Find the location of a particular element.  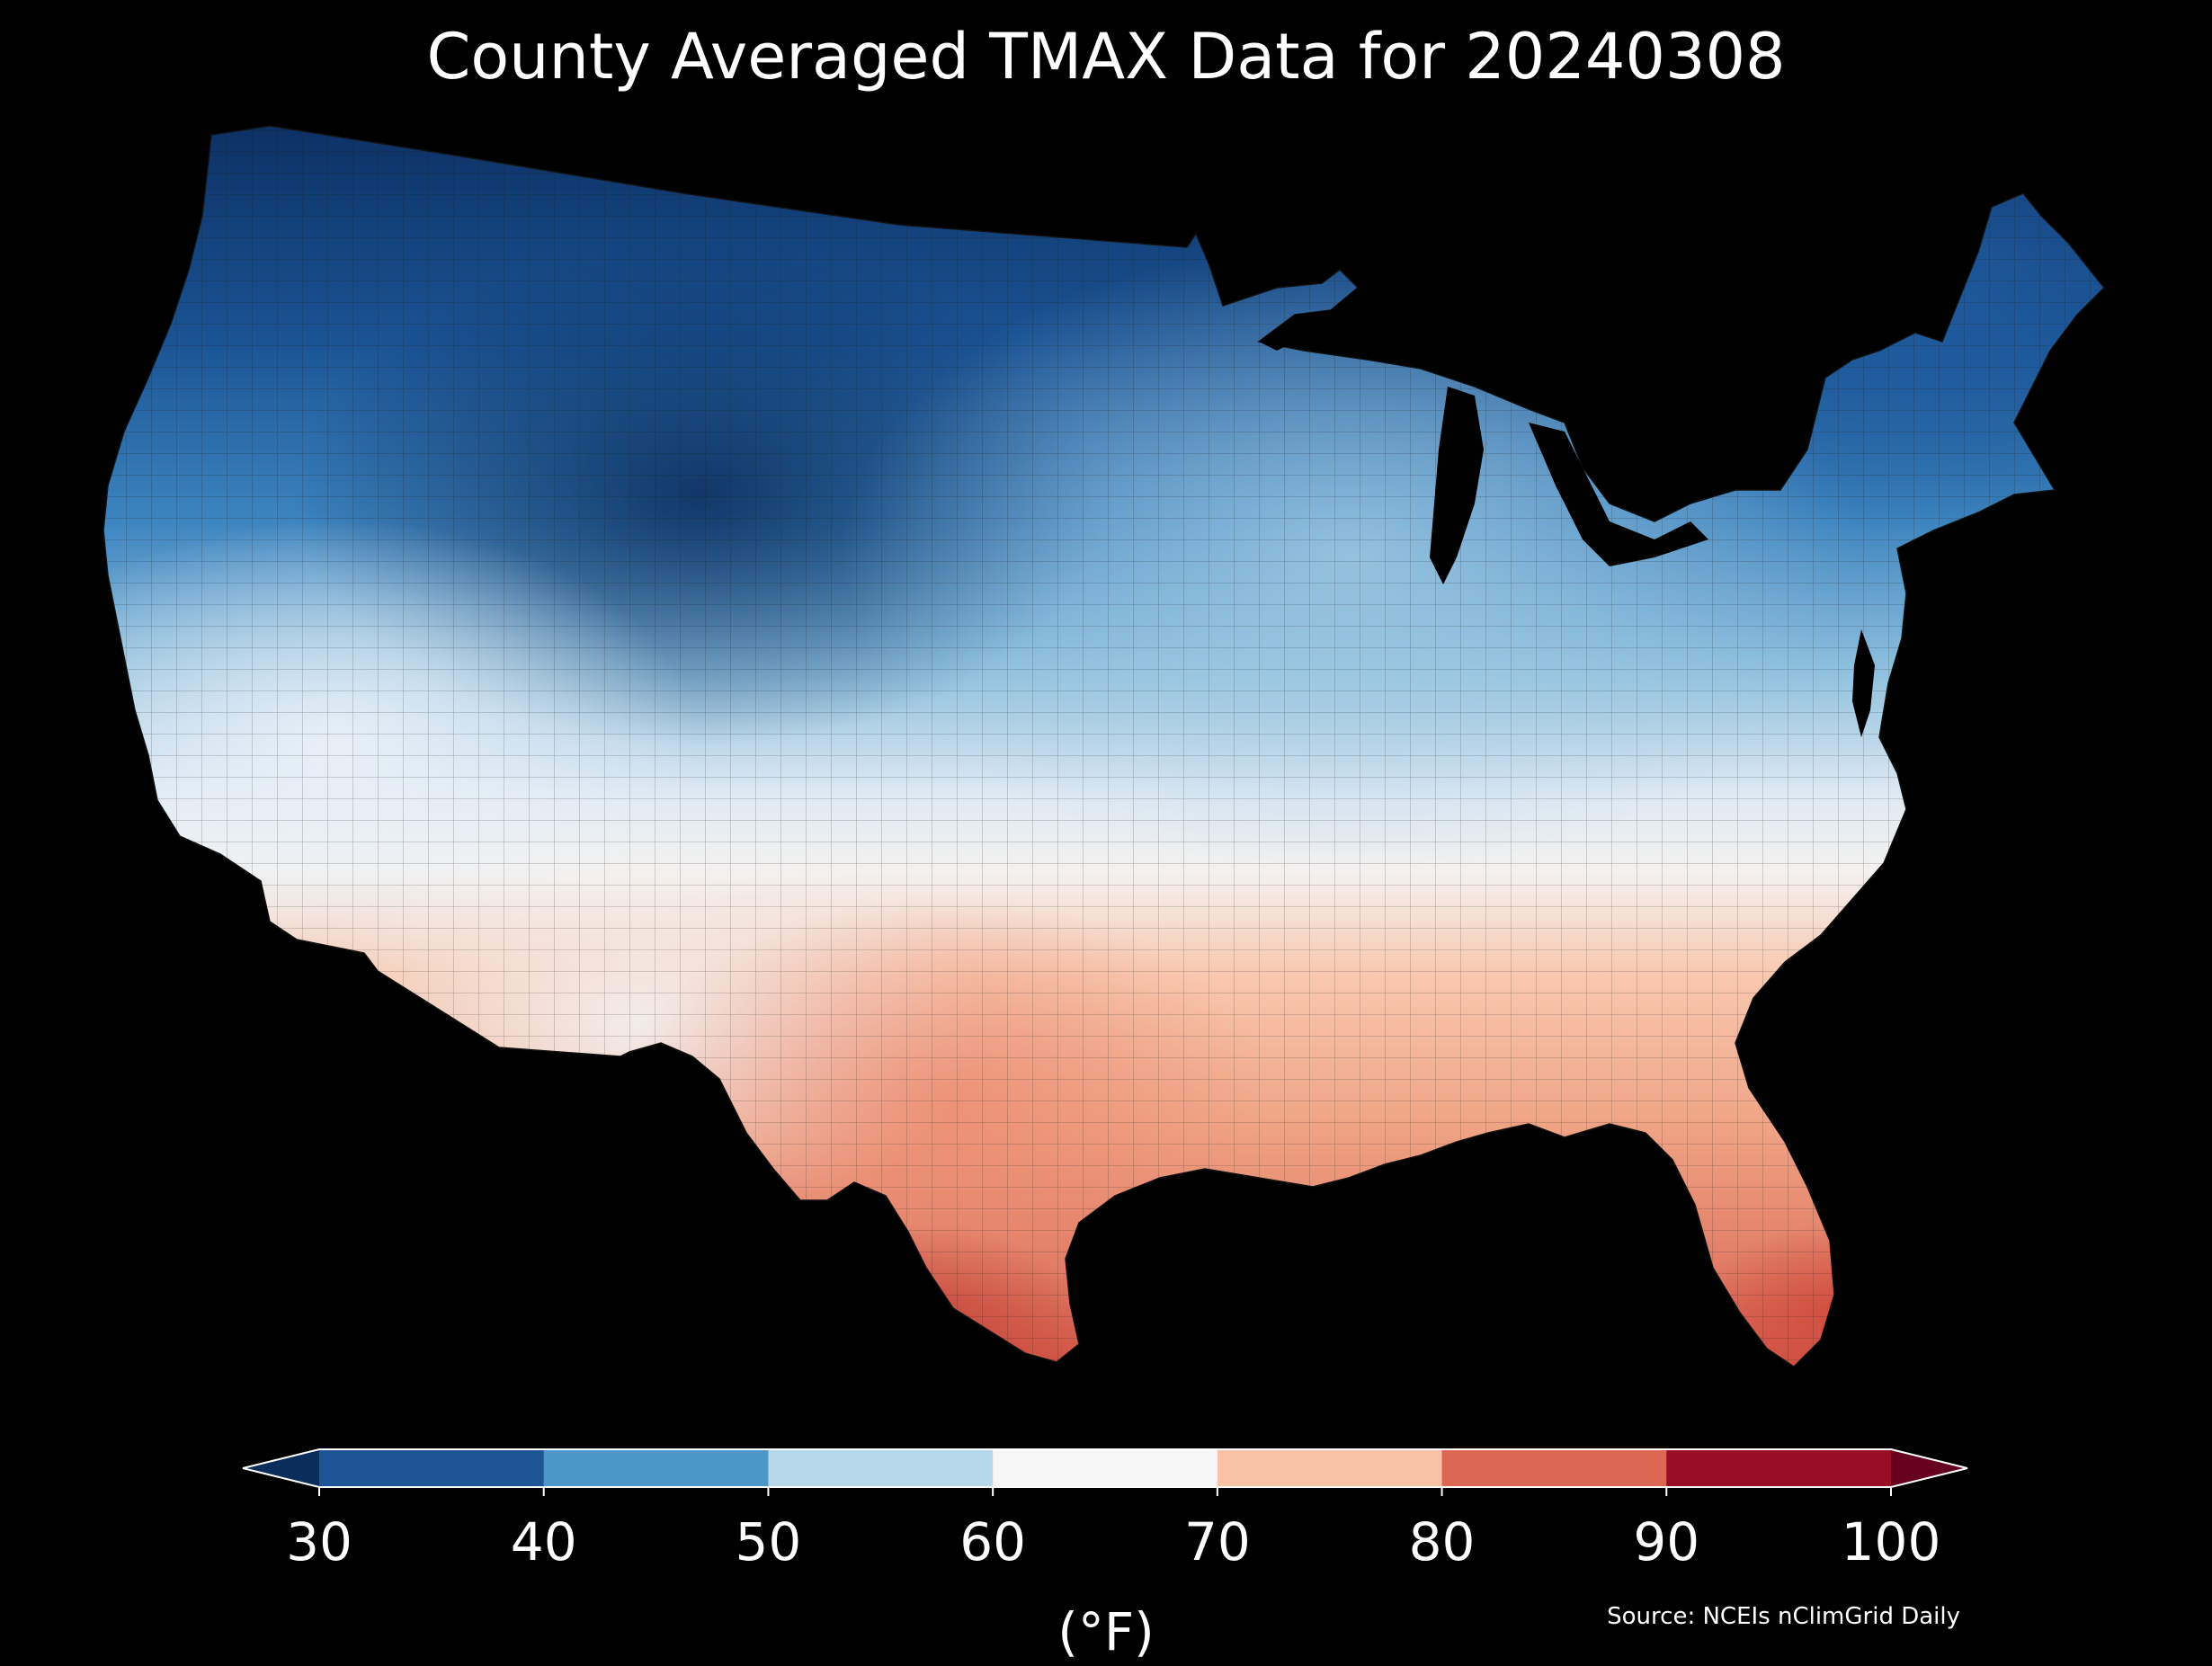

colorbar-tick-label: 30 is located at coordinates (319, 1542).